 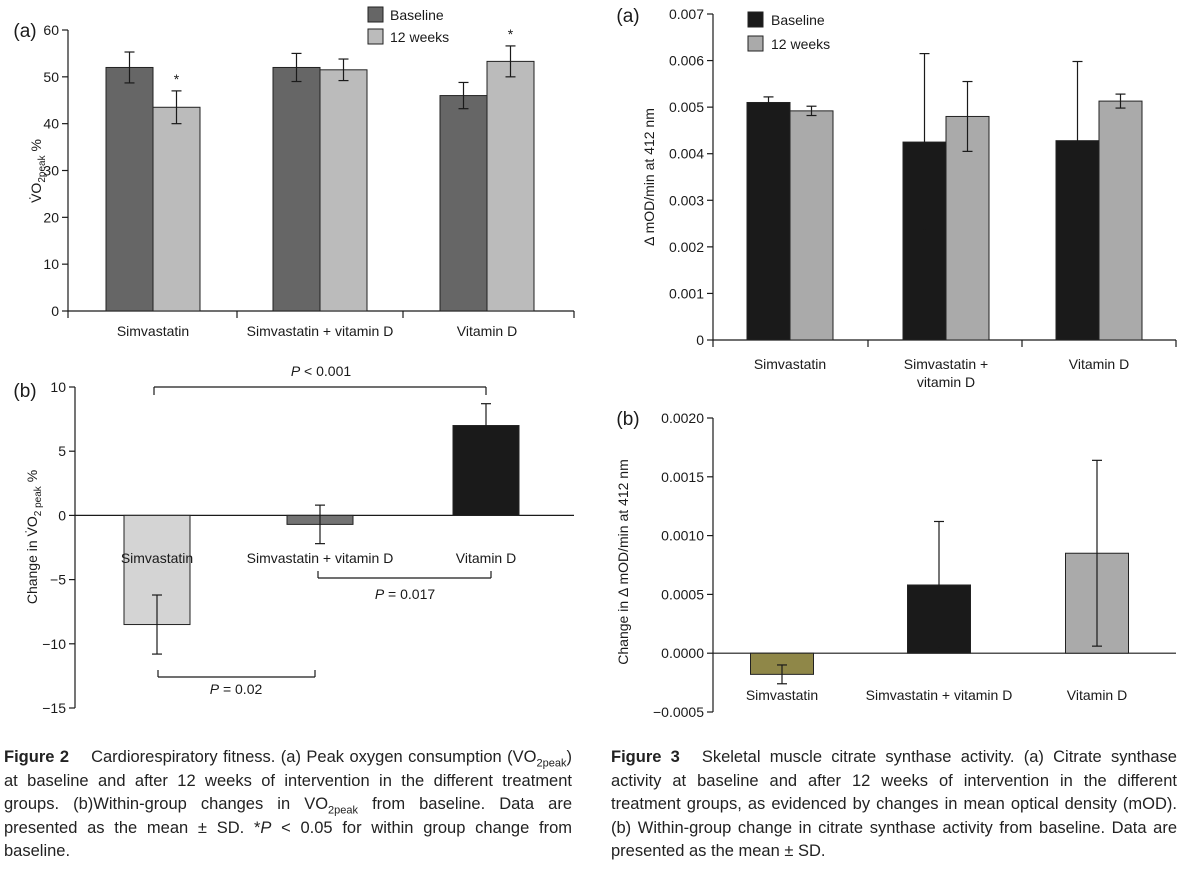 I want to click on fig3b-y-tick-label-4: 0.0015, so click(x=682, y=477).